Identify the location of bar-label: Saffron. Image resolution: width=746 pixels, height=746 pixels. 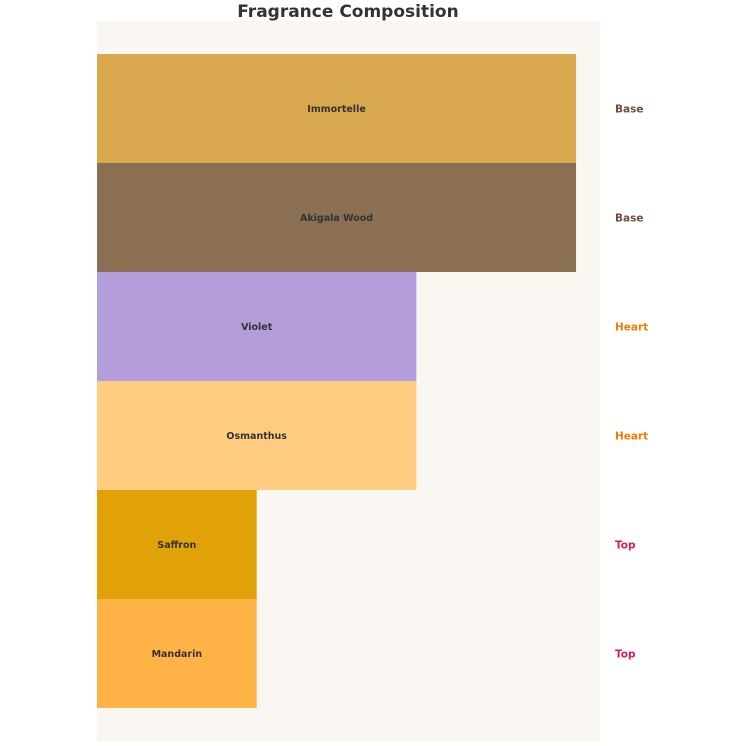
(176, 545).